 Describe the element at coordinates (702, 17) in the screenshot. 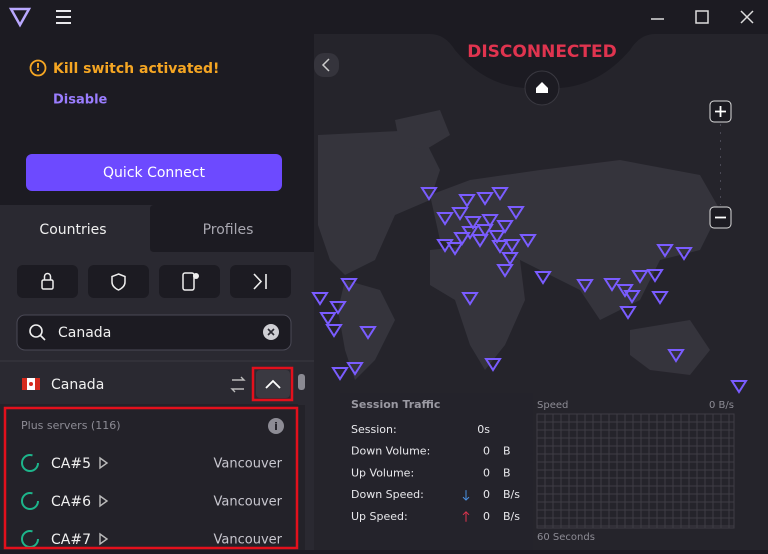

I see `maximize-button` at that location.